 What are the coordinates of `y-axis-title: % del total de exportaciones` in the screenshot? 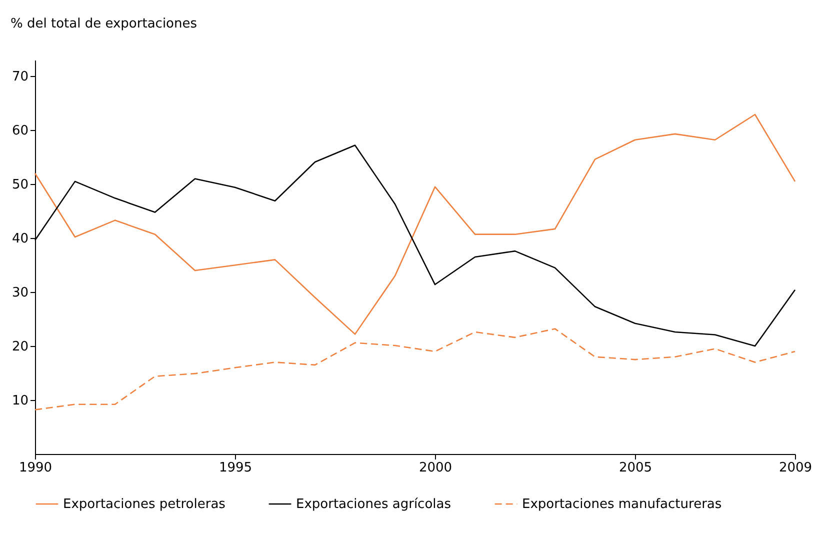 It's located at (104, 24).